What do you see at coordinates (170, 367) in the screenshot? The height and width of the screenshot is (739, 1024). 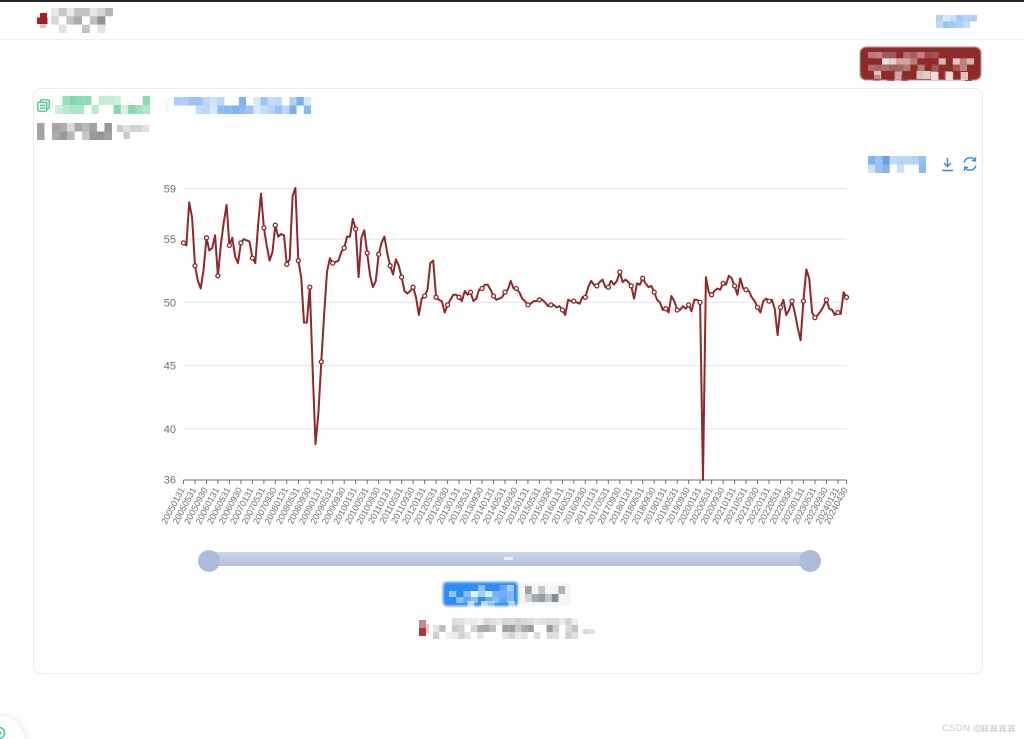 I see `svg-text: 45` at bounding box center [170, 367].